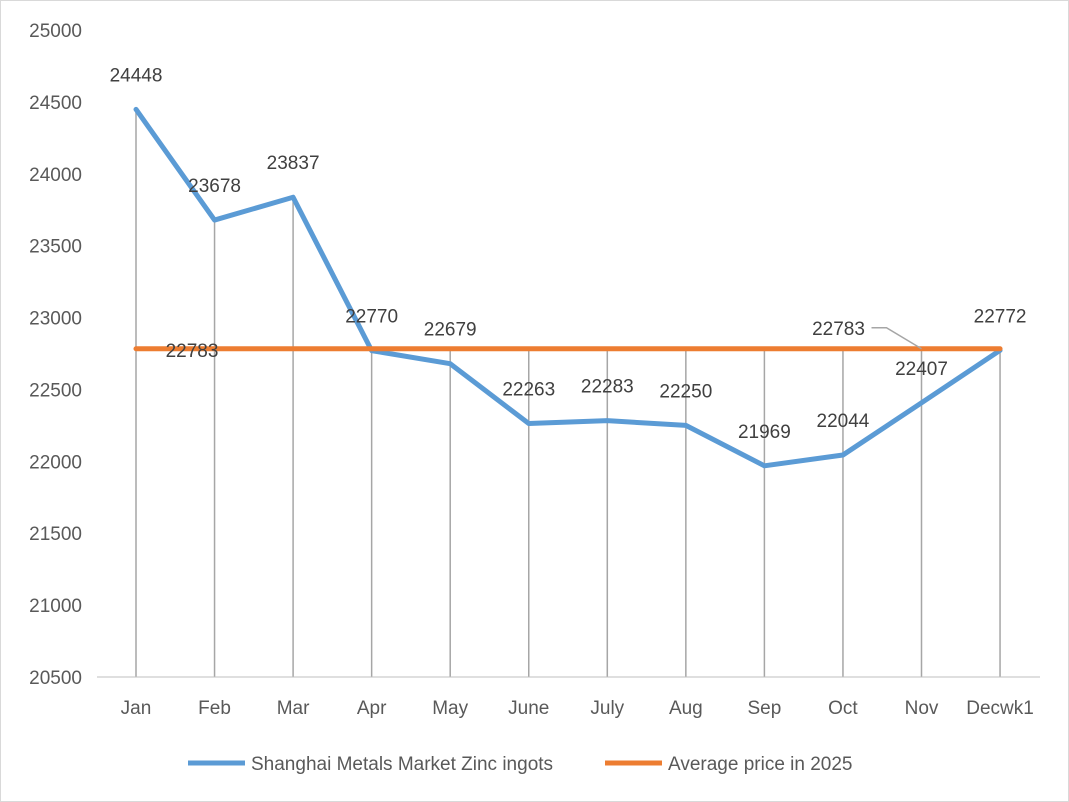 The image size is (1069, 802). I want to click on x-tick-label: Apr, so click(372, 708).